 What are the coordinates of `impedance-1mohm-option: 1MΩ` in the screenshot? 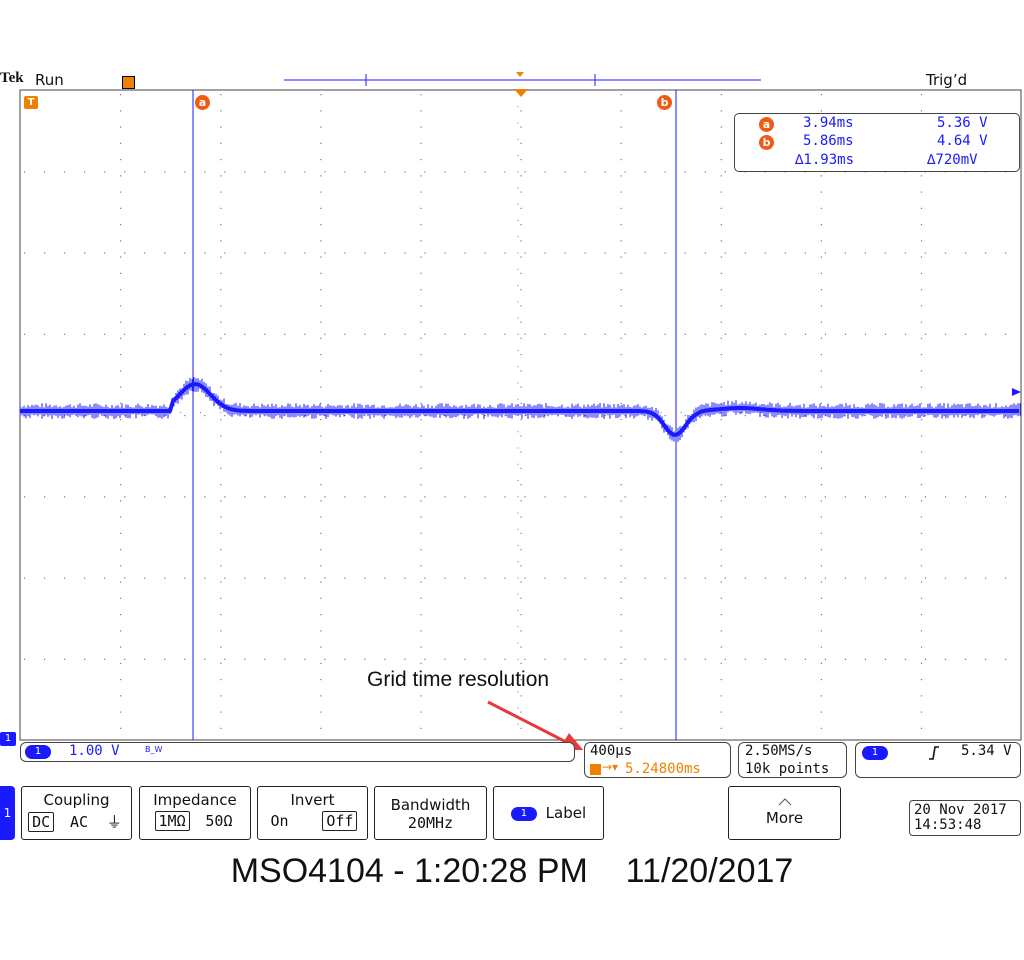 It's located at (172, 821).